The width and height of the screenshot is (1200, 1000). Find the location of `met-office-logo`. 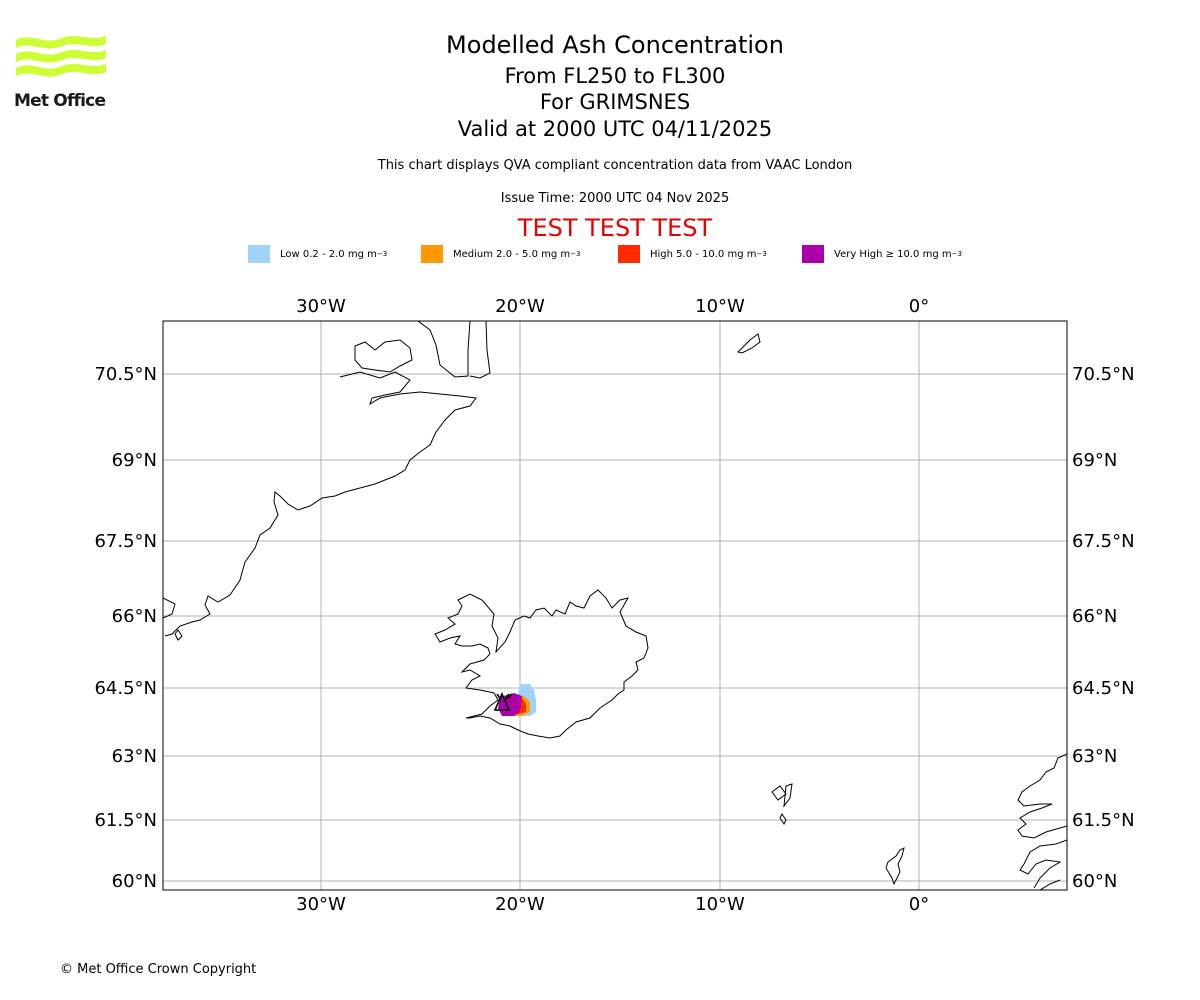

met-office-logo is located at coordinates (61, 56).